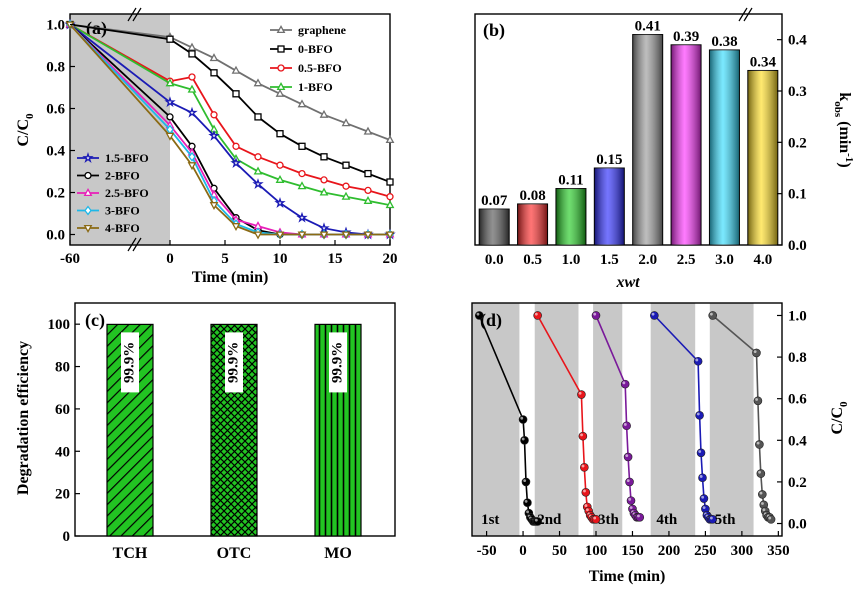 This screenshot has height=592, width=866. I want to click on bar-group: 0.38 3.0, so click(724, 151).